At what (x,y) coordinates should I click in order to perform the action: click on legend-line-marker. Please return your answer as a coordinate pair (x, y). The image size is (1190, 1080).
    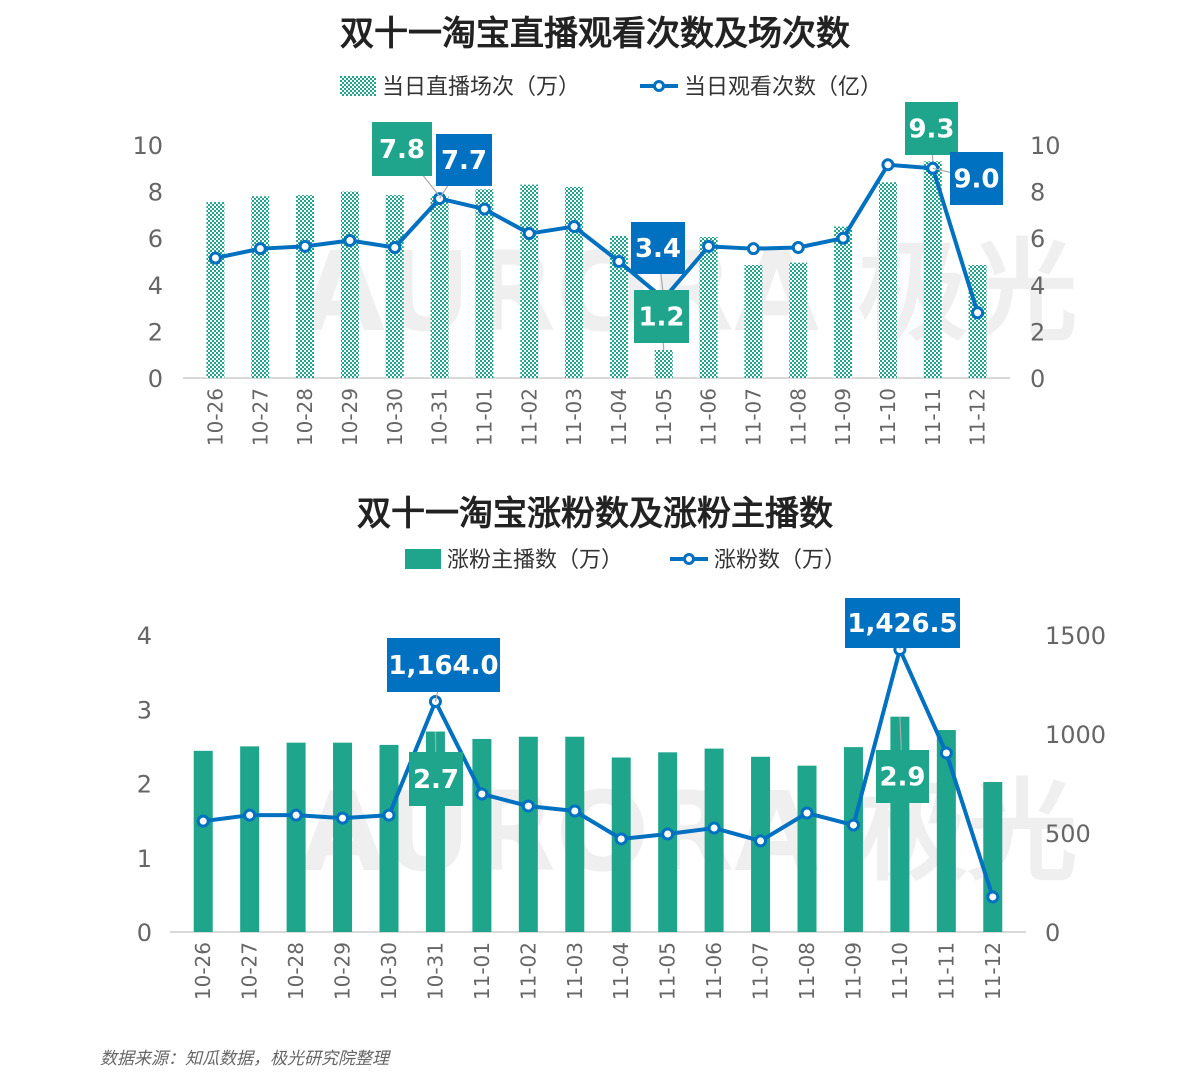
    Looking at the image, I should click on (659, 86).